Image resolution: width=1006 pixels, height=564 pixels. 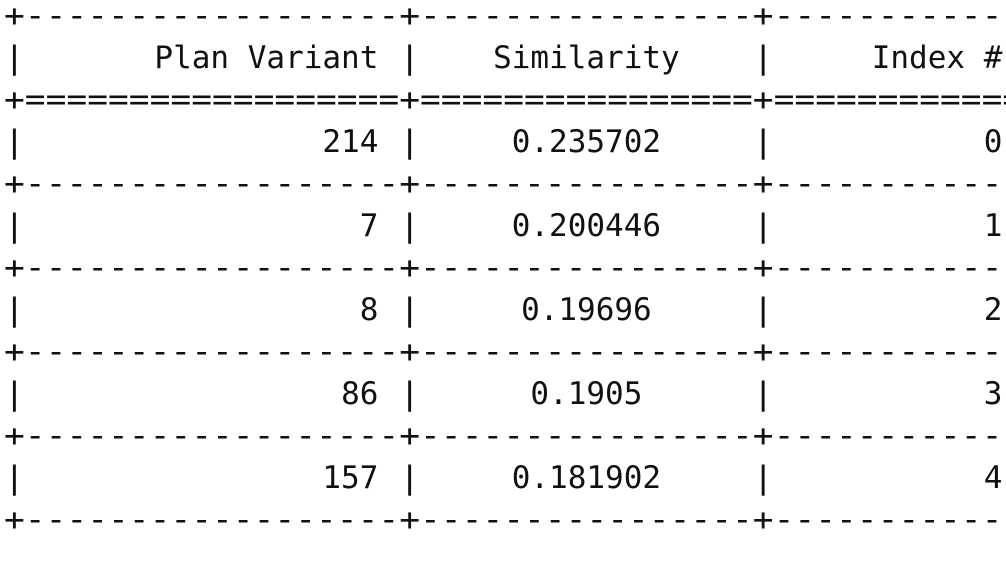 What do you see at coordinates (359, 394) in the screenshot?
I see `plan-variant-cell: 86` at bounding box center [359, 394].